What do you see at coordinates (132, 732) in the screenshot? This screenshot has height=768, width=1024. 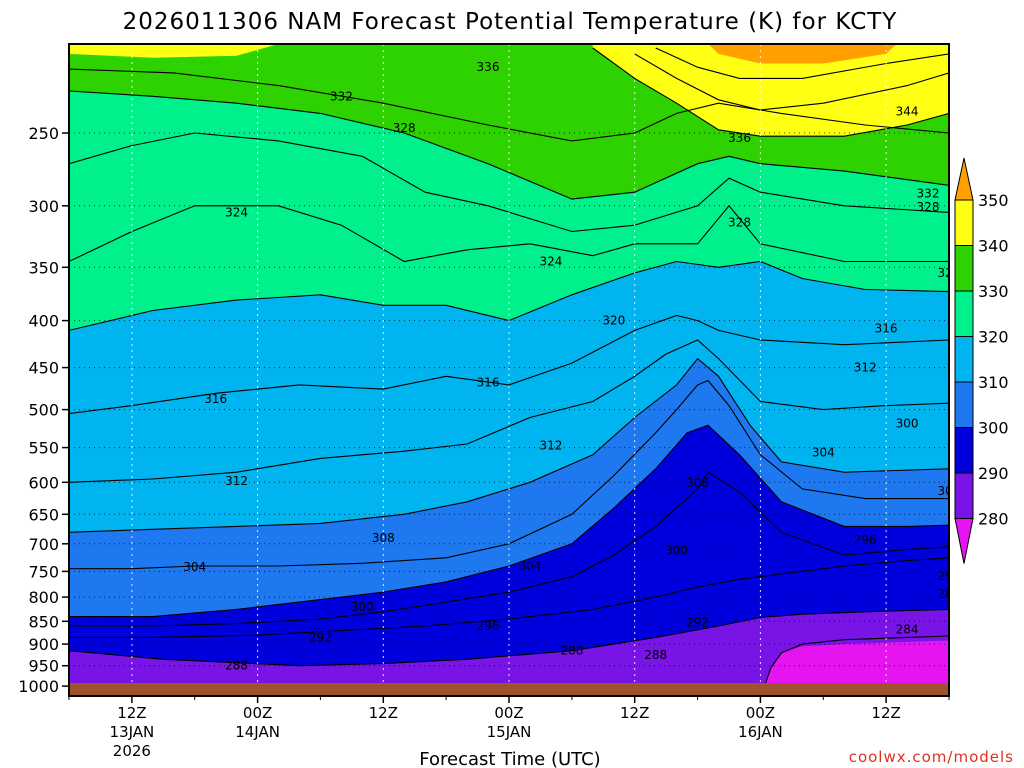 I see `x-tick-label: 13JAN` at bounding box center [132, 732].